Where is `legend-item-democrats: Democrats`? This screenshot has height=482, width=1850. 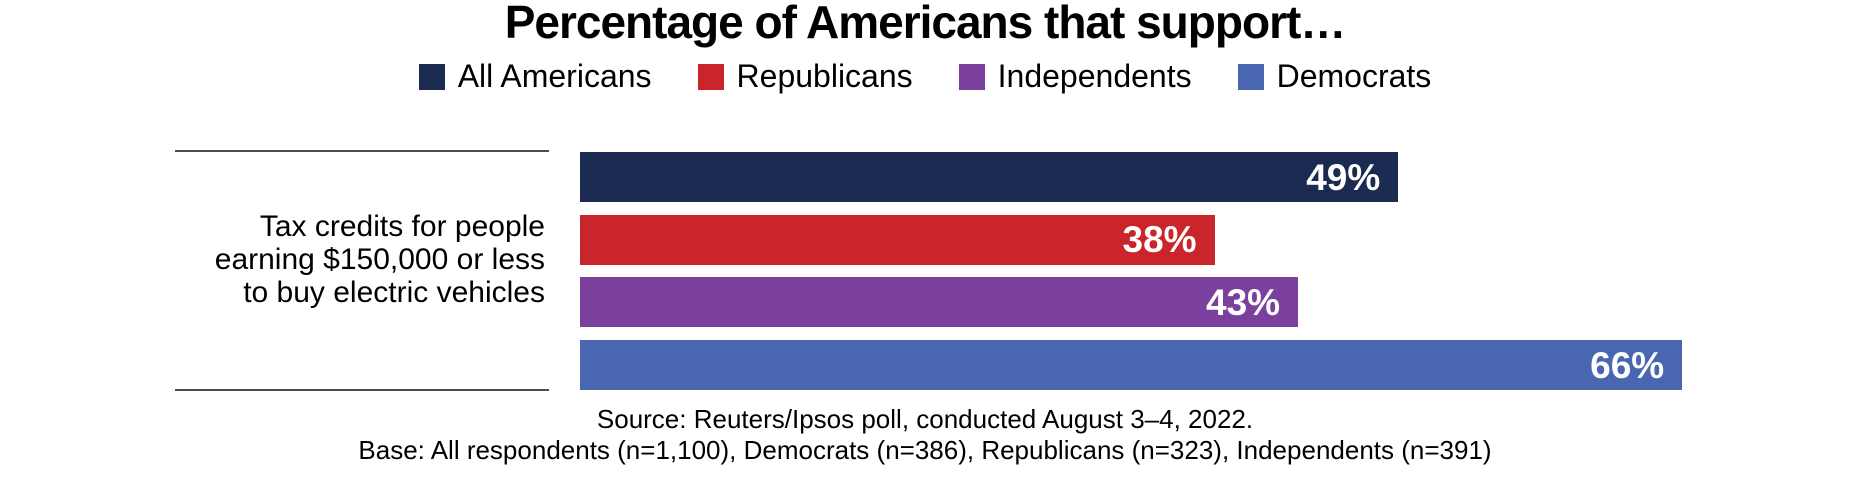 legend-item-democrats: Democrats is located at coordinates (1334, 76).